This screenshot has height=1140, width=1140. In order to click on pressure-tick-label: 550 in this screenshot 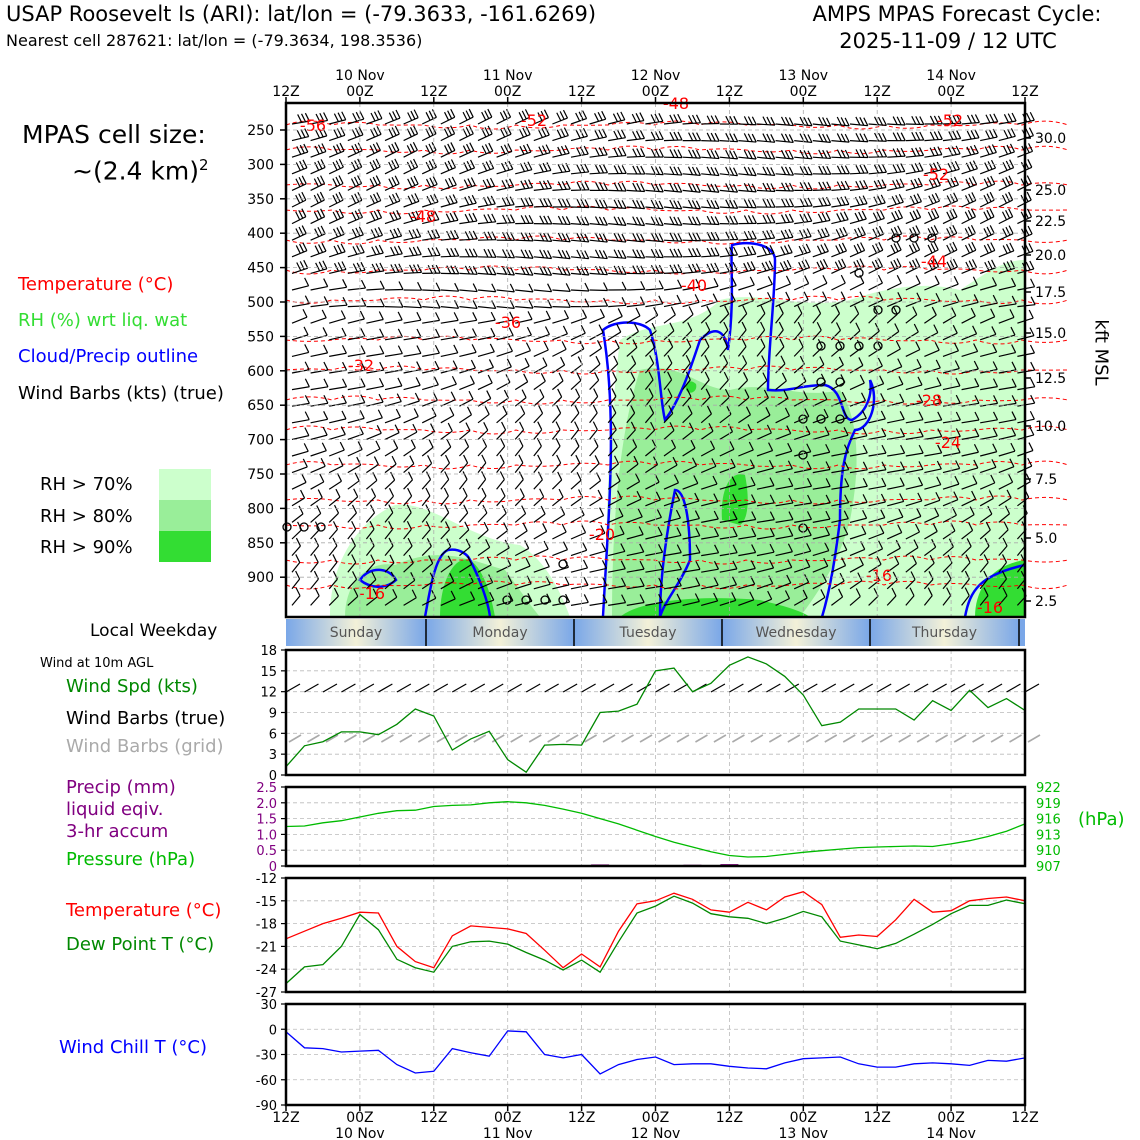, I will do `click(260, 337)`.